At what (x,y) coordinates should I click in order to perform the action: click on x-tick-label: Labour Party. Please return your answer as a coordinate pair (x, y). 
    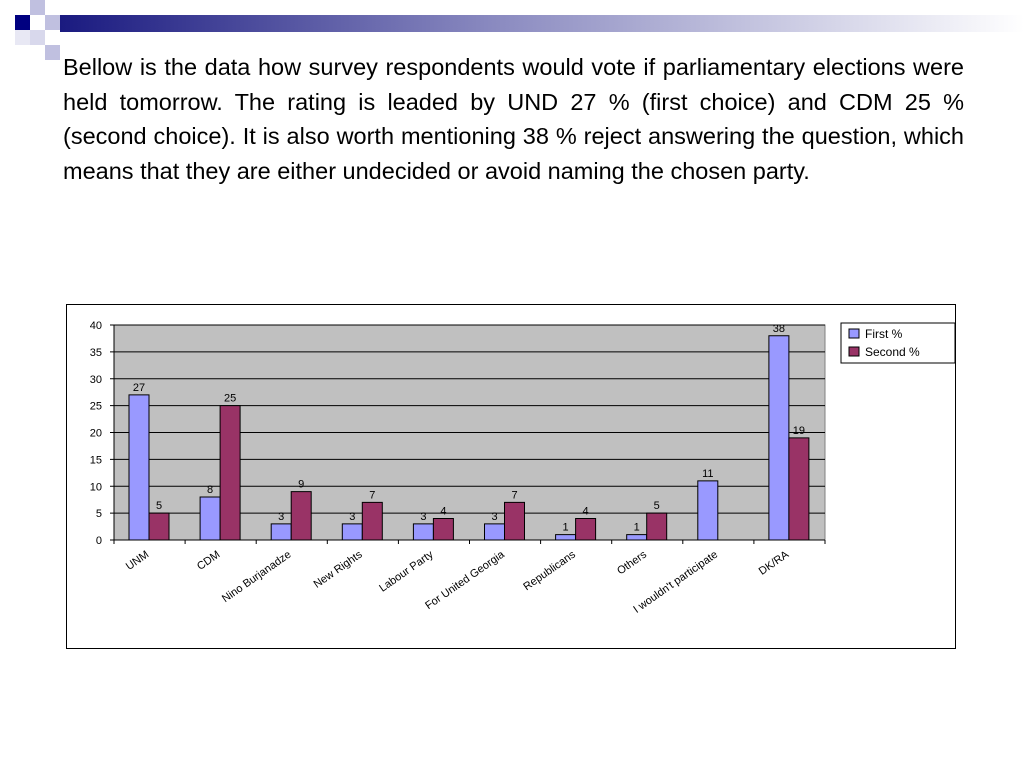
    Looking at the image, I should click on (406, 571).